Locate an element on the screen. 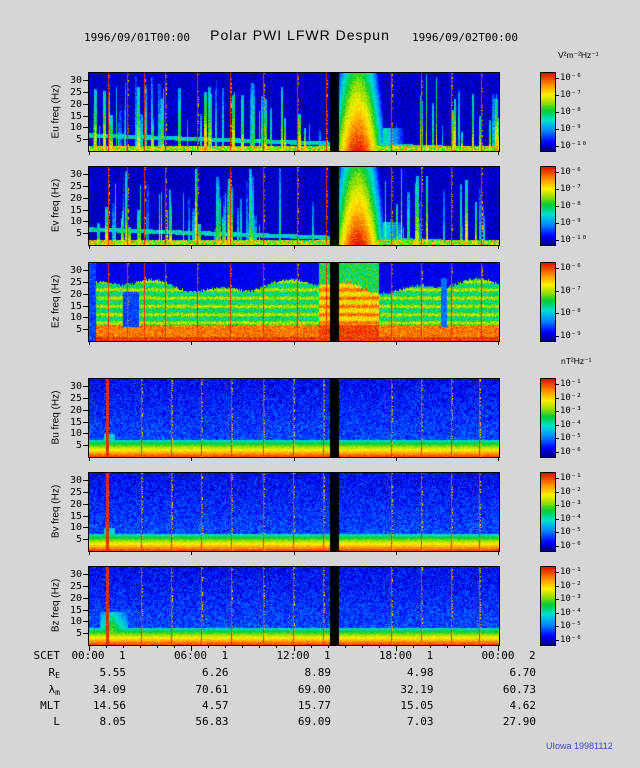  scet-day-label: 2 is located at coordinates (532, 655).